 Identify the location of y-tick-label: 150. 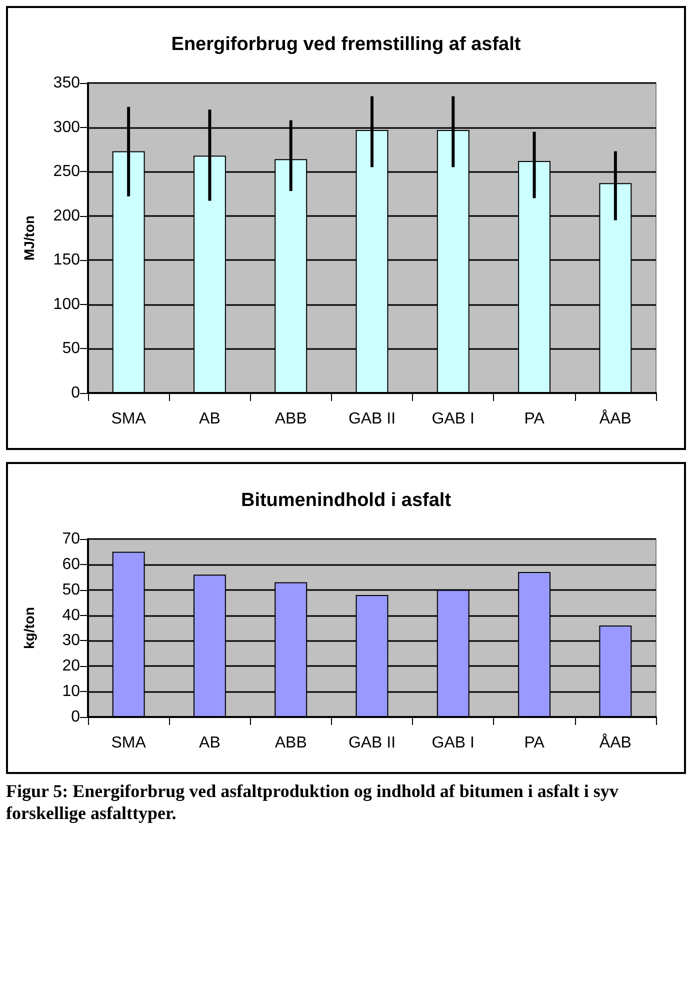
(66, 260).